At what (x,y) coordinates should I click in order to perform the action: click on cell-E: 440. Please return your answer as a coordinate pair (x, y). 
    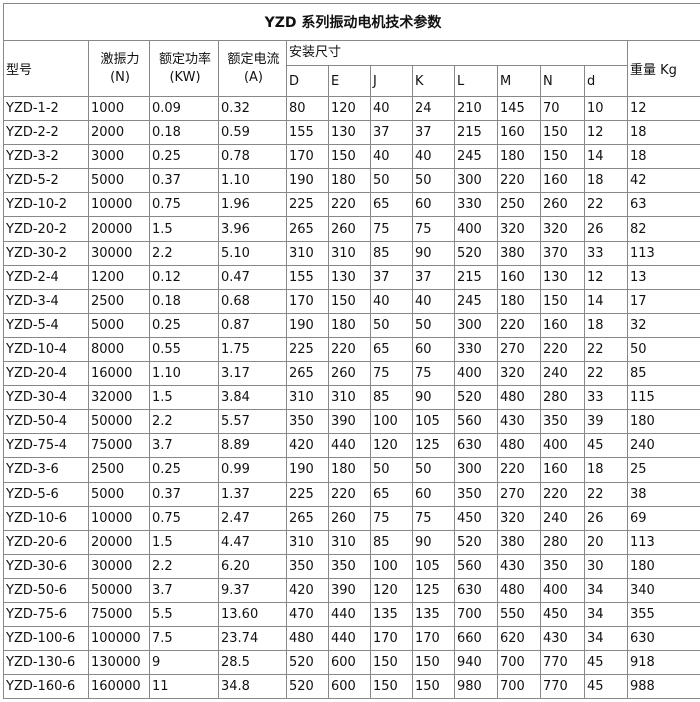
    Looking at the image, I should click on (349, 446).